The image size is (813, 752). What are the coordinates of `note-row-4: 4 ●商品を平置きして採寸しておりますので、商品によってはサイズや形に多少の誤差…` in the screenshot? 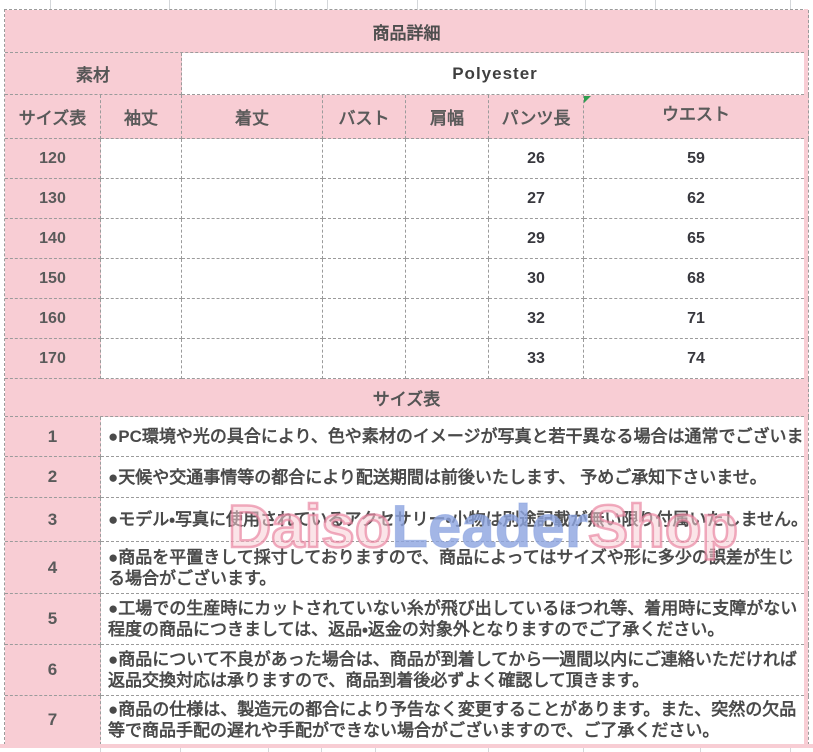 It's located at (407, 568).